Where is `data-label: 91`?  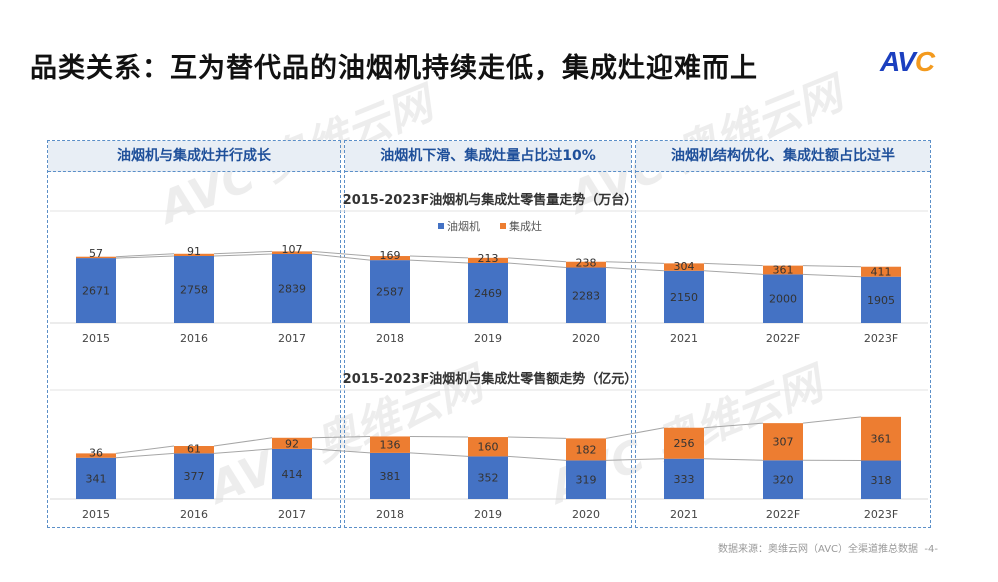
data-label: 91 is located at coordinates (194, 251).